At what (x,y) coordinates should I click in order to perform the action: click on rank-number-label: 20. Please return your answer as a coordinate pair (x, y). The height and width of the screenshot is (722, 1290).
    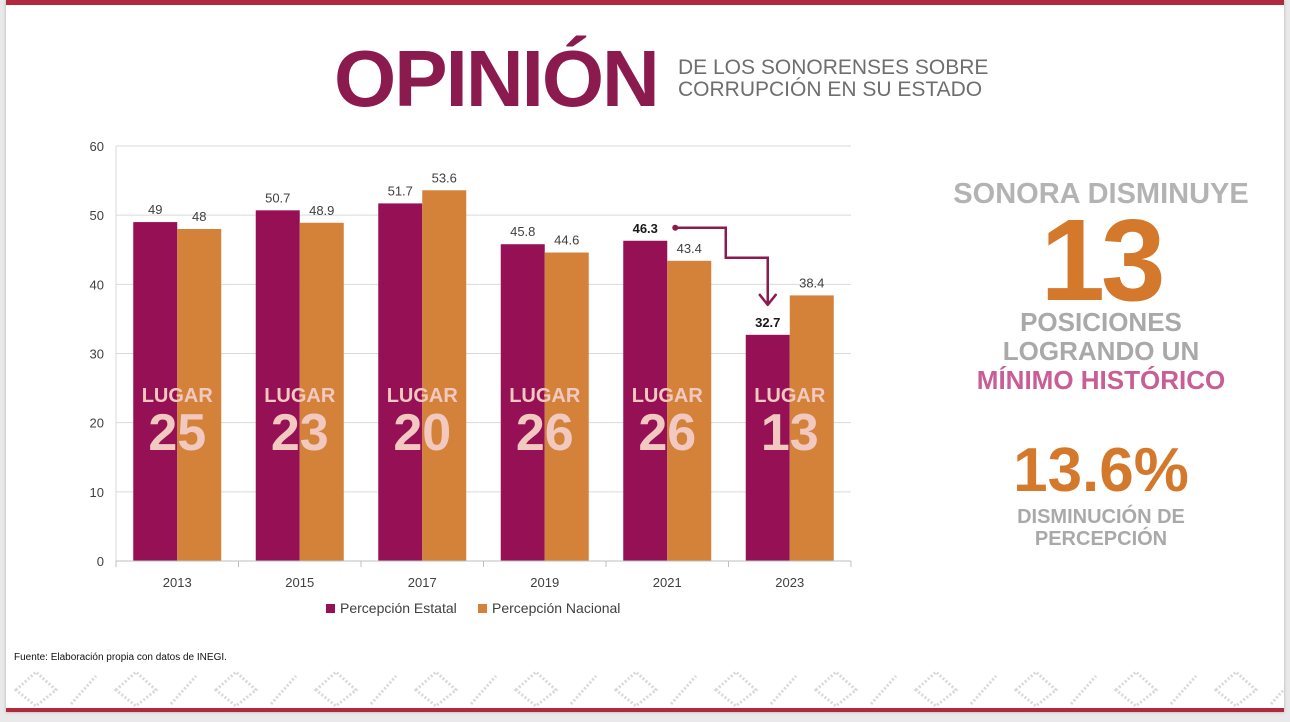
    Looking at the image, I should click on (422, 433).